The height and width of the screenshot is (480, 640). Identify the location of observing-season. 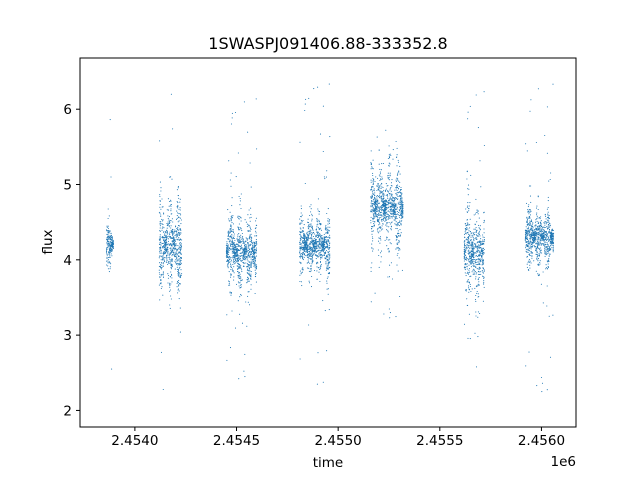
(387, 224).